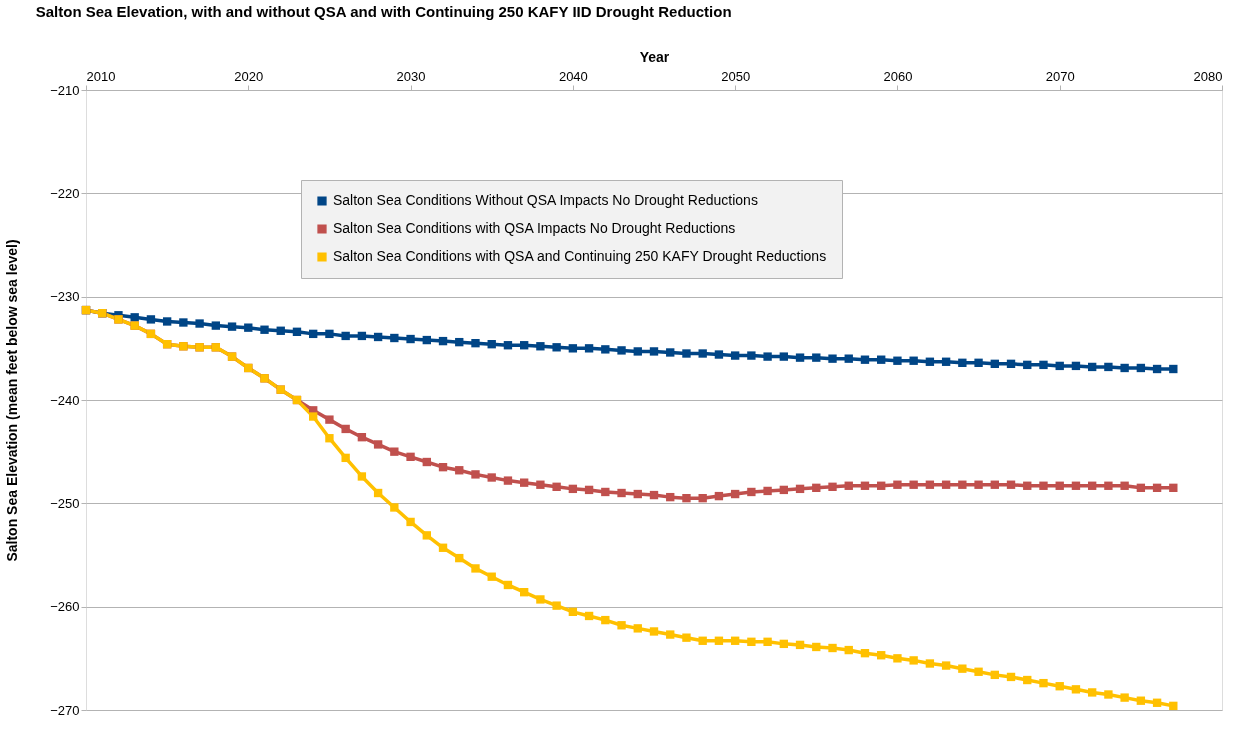  Describe the element at coordinates (383, 11) in the screenshot. I see `chart-title: Salton Sea Elevation, with and without QSA and with Continuing 250 KAFY IID Drought Reduction` at that location.